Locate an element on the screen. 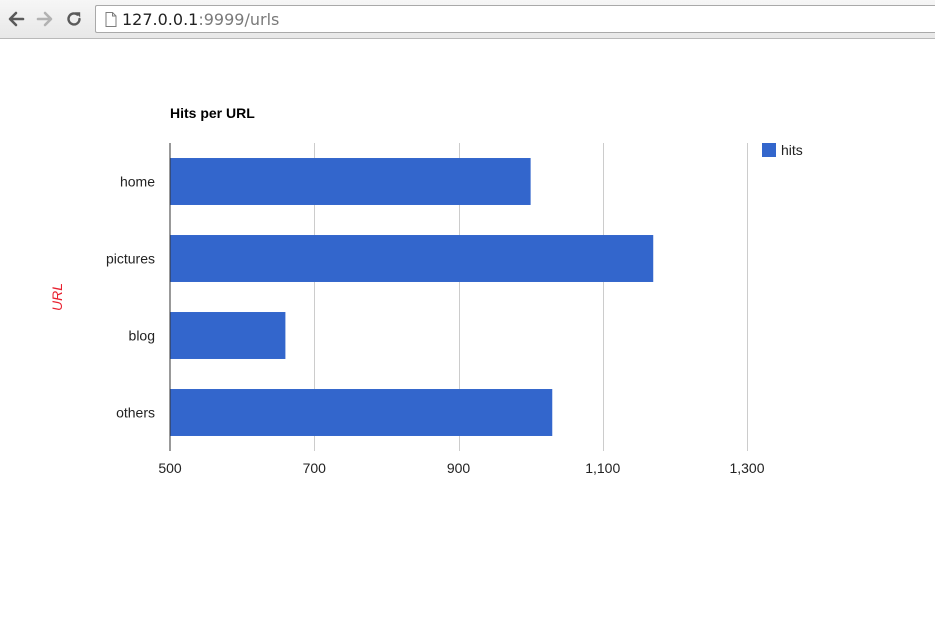  arrow-left-icon is located at coordinates (16, 19).